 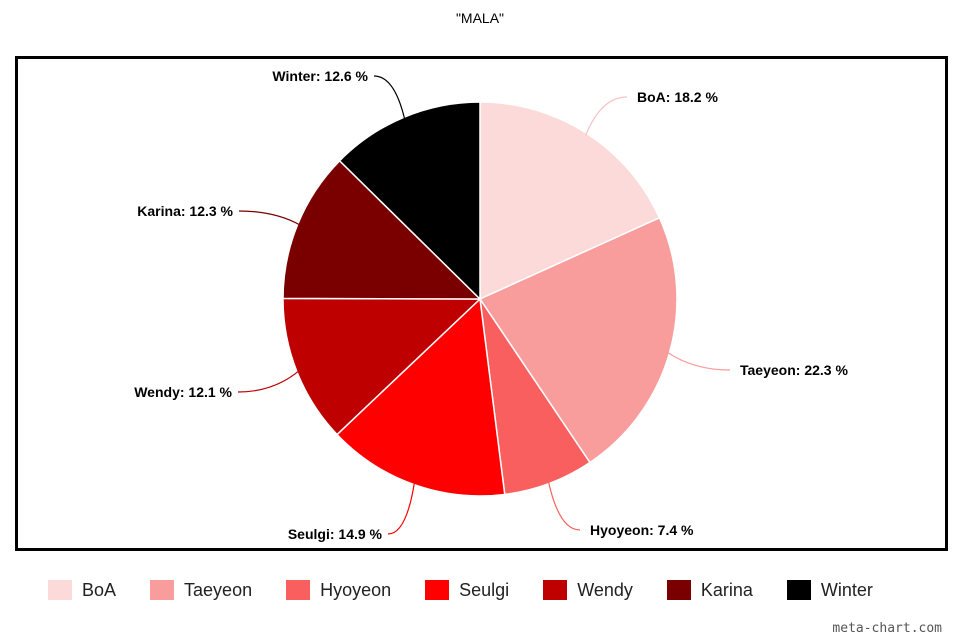 I want to click on leader-line-winter, so click(x=389, y=97).